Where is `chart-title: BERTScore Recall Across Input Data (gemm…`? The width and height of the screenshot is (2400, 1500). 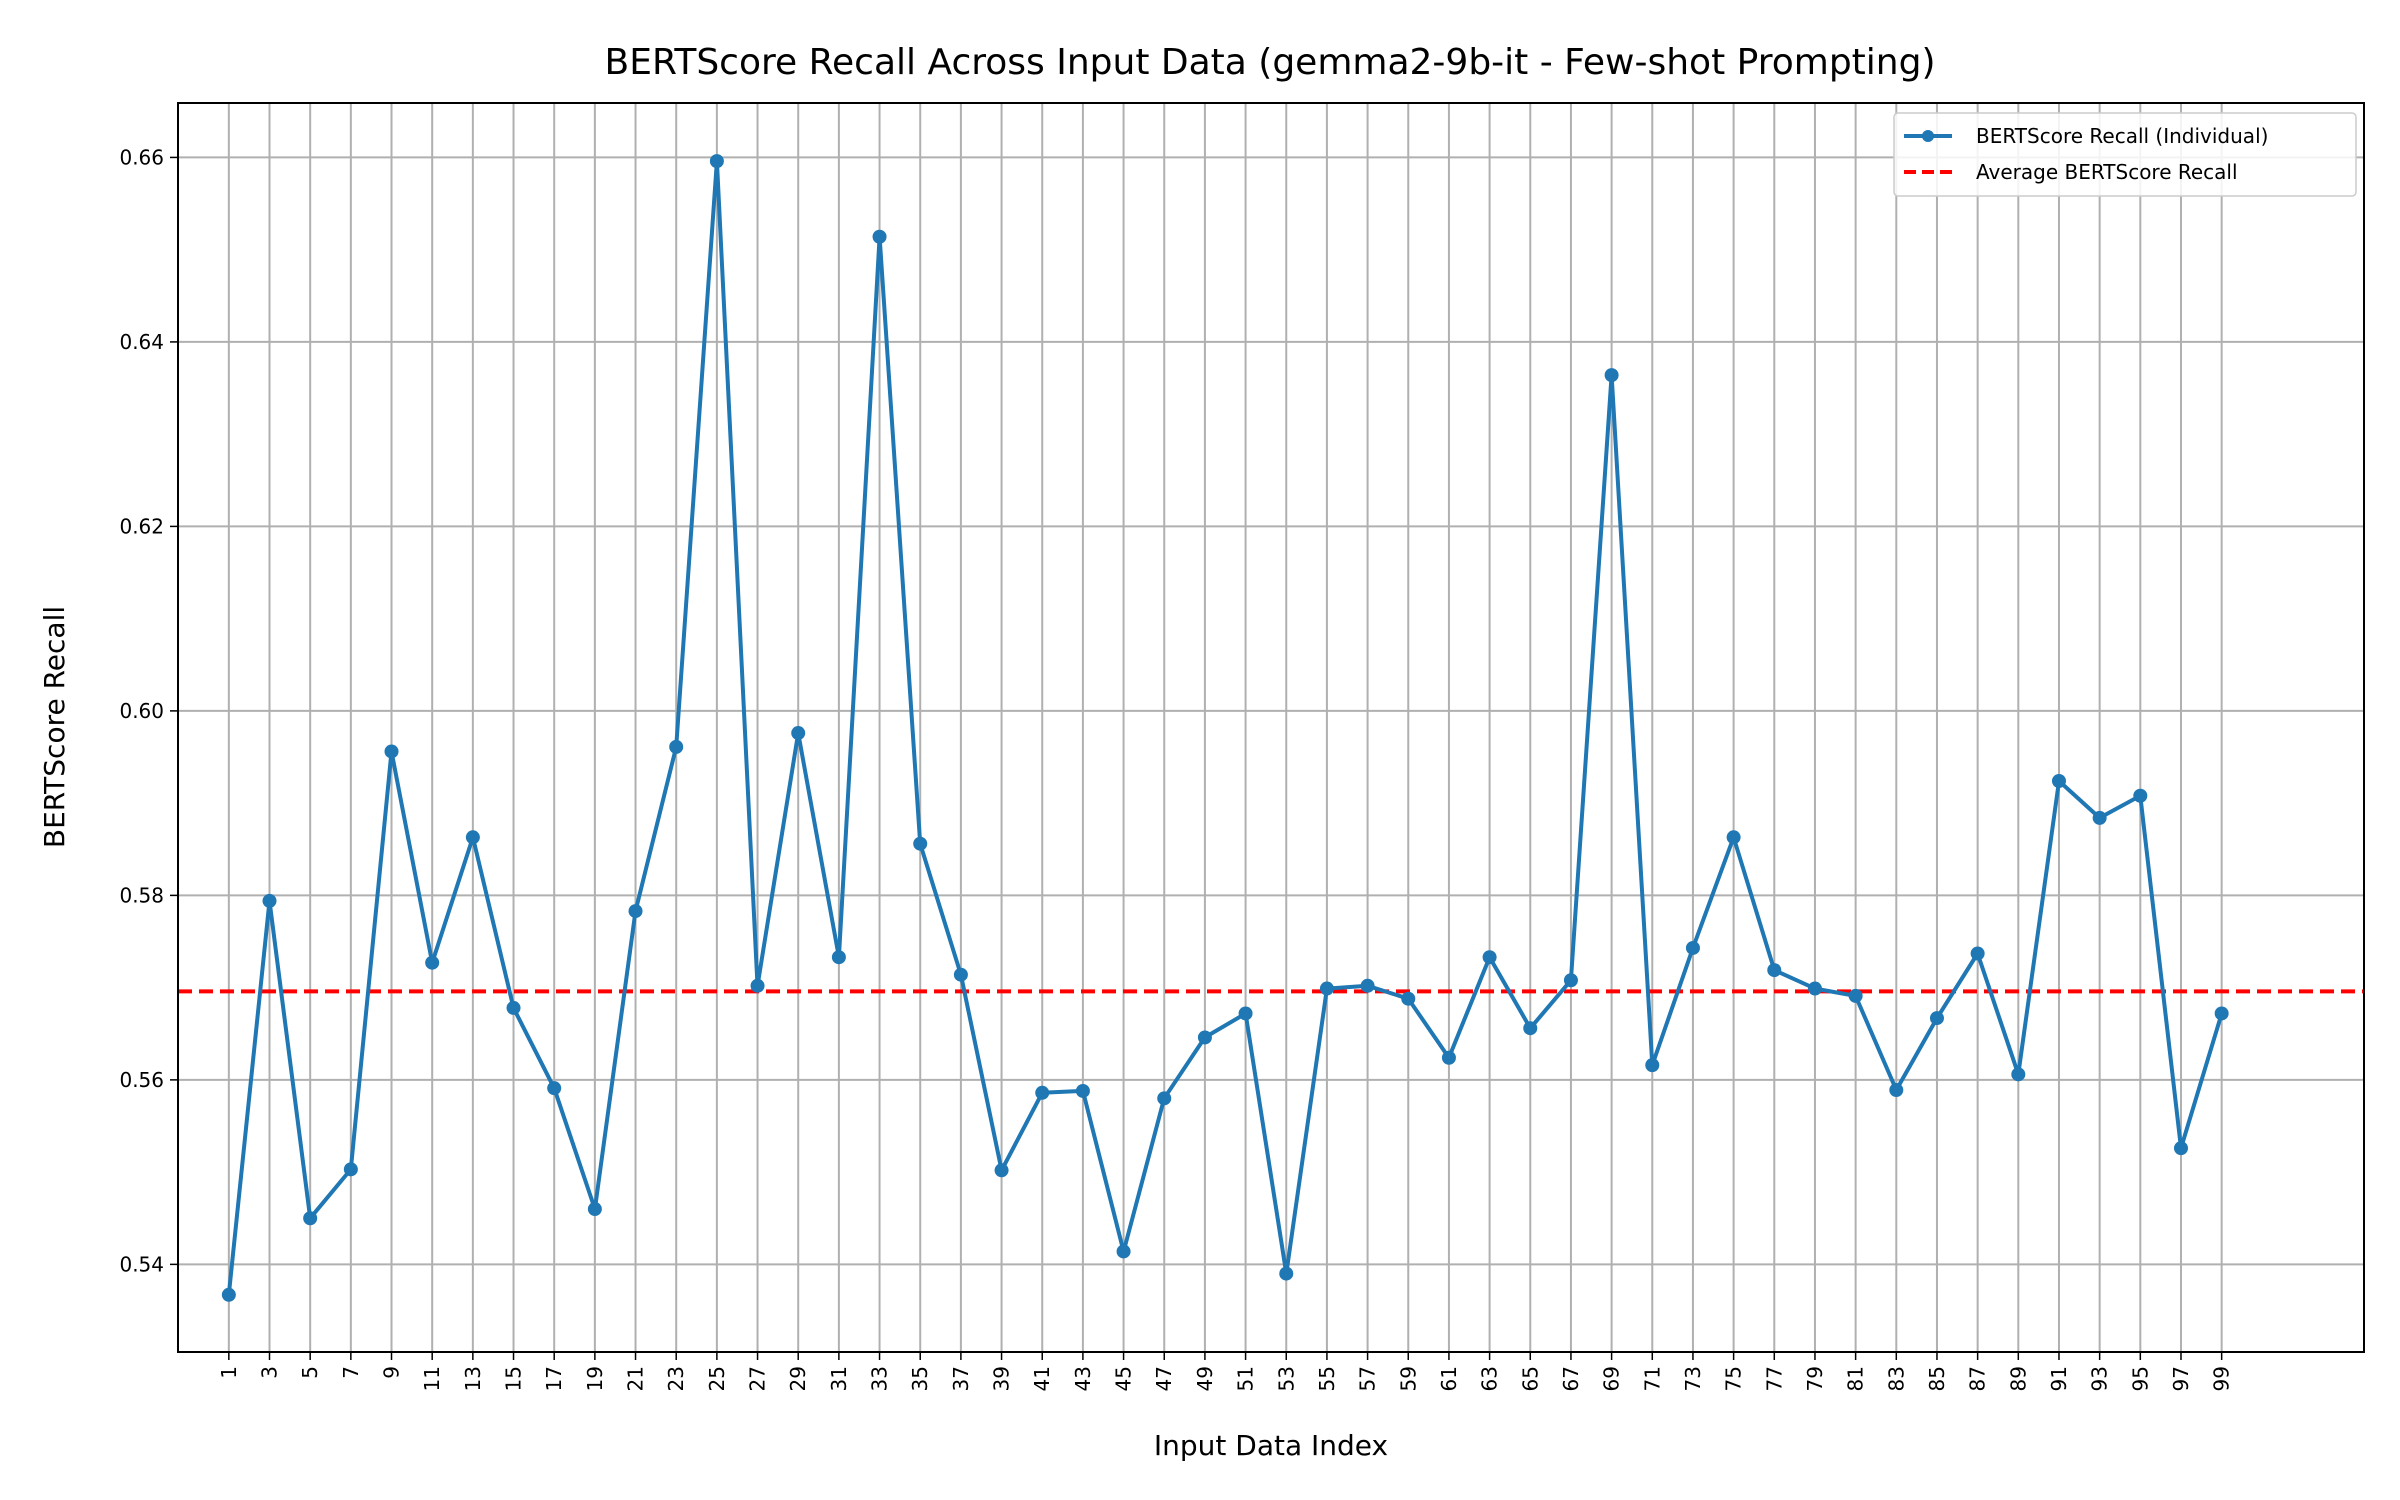 chart-title: BERTScore Recall Across Input Data (gemm… is located at coordinates (1270, 62).